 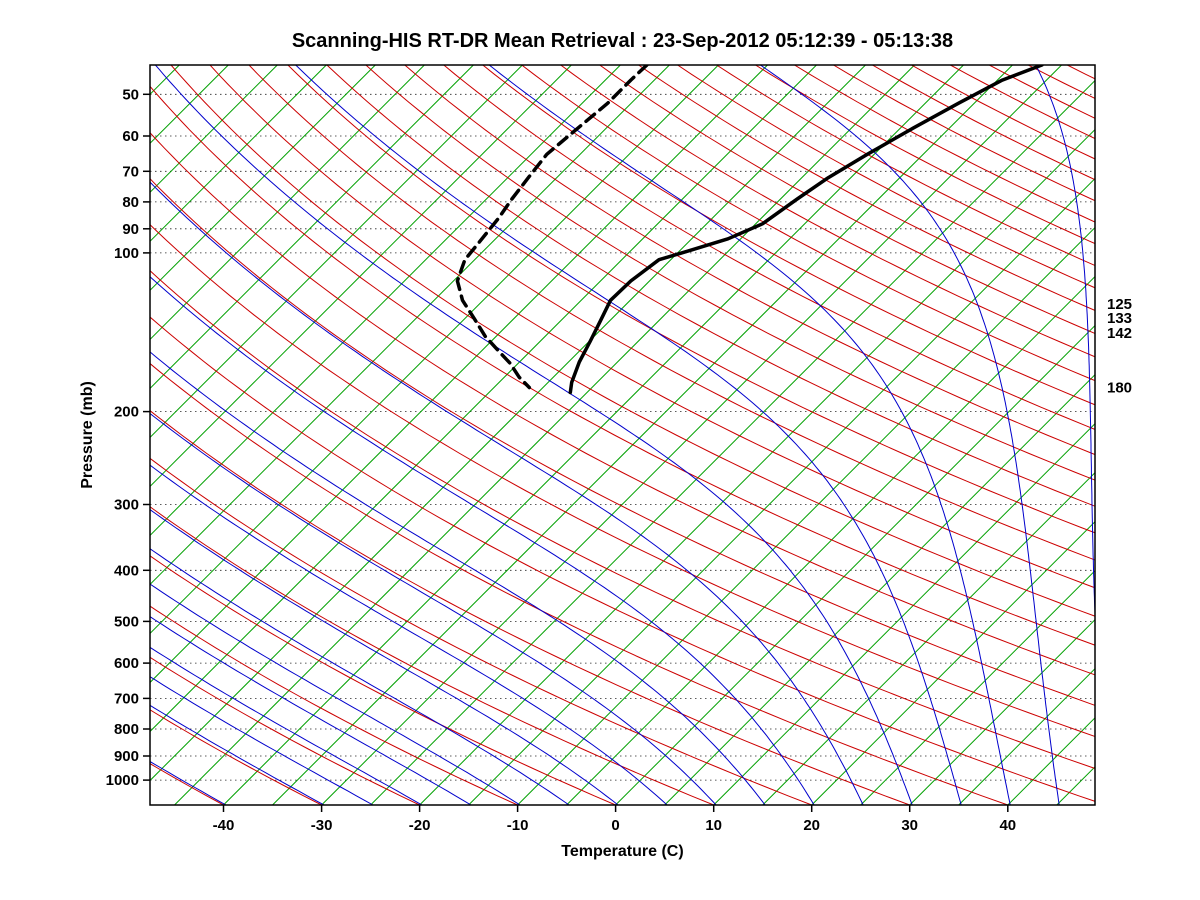 I want to click on y-tick-label: 400, so click(x=126, y=570).